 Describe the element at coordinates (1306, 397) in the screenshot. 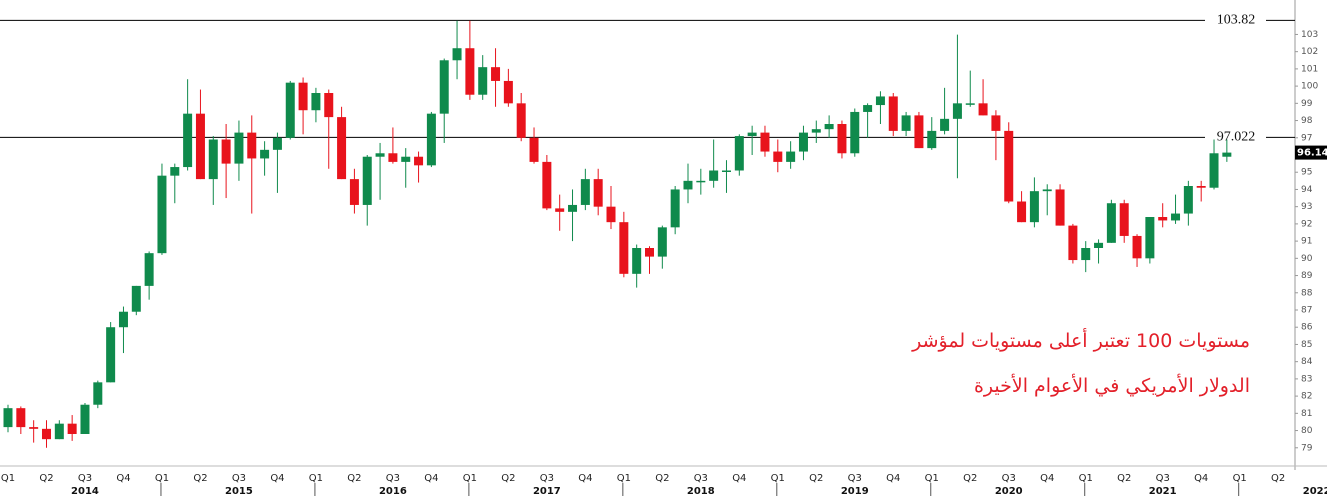

I see `y-tick-label: 82` at that location.